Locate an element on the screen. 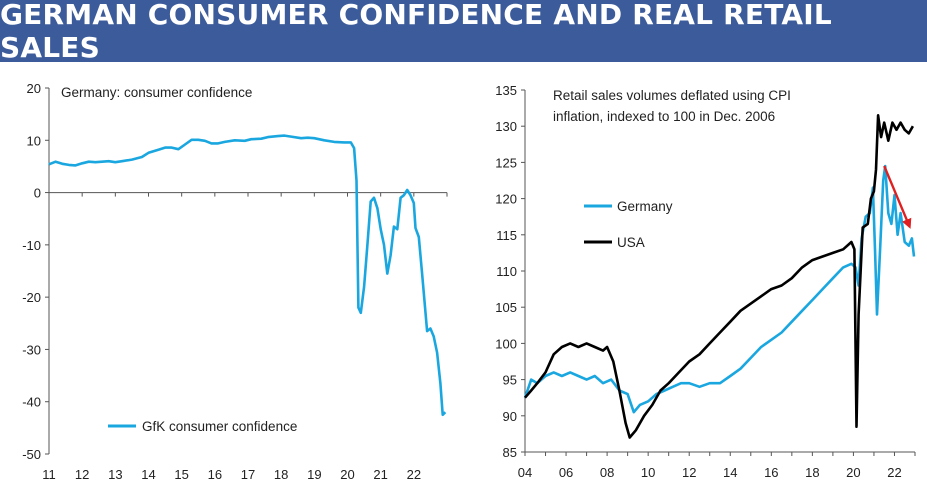  y-tick-label: 130 is located at coordinates (506, 126).